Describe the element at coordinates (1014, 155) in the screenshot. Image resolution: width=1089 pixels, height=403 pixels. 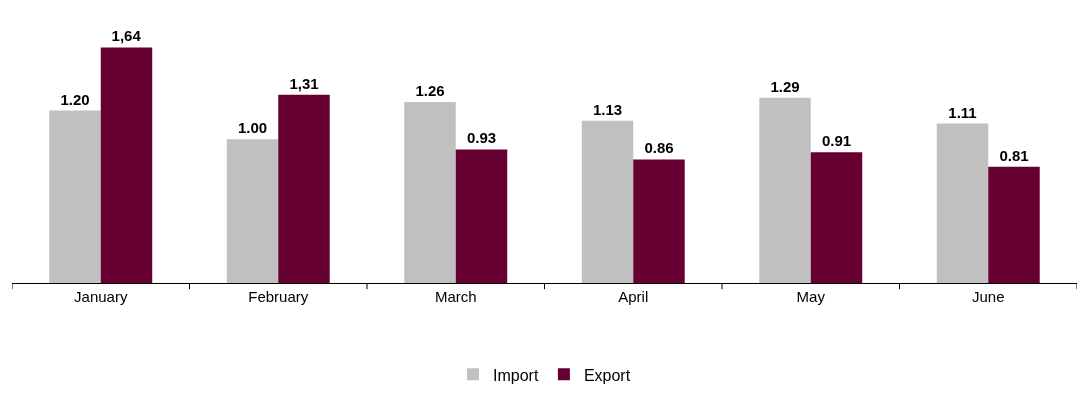
I see `data-label: 0.81` at that location.